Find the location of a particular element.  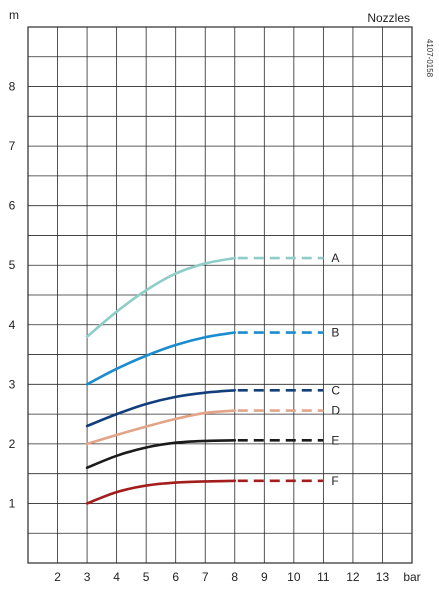

x-tick-label: 7 is located at coordinates (205, 577).